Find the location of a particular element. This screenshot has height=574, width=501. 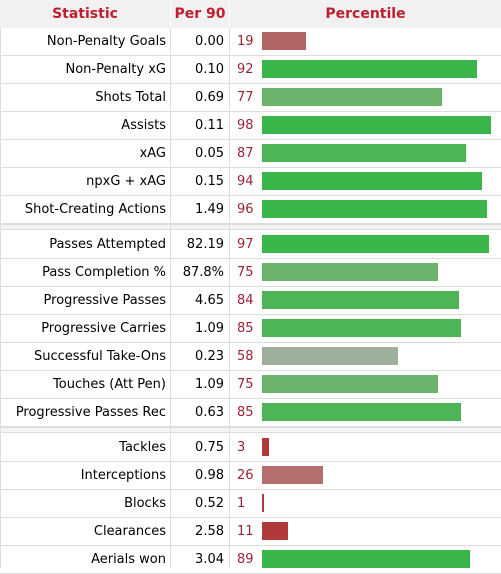

percentile-value: 84 is located at coordinates (245, 300).